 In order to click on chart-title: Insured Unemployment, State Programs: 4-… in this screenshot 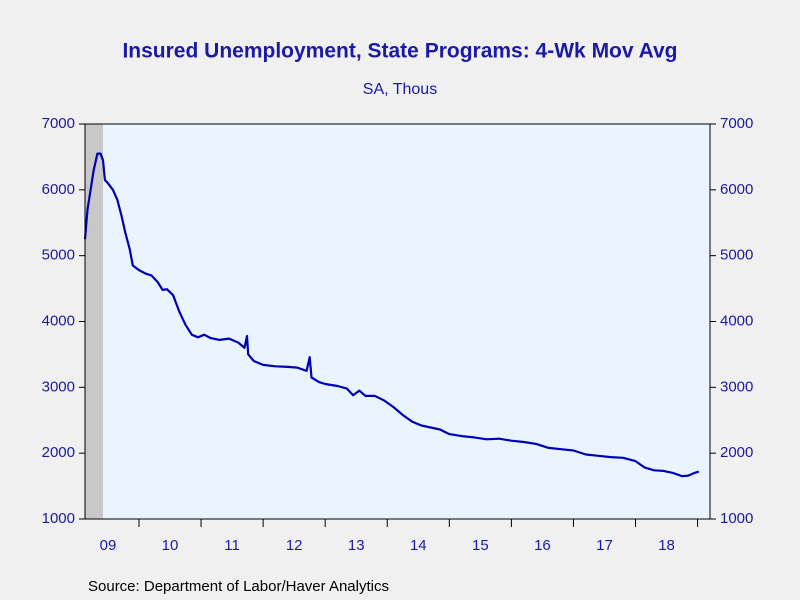, I will do `click(399, 51)`.